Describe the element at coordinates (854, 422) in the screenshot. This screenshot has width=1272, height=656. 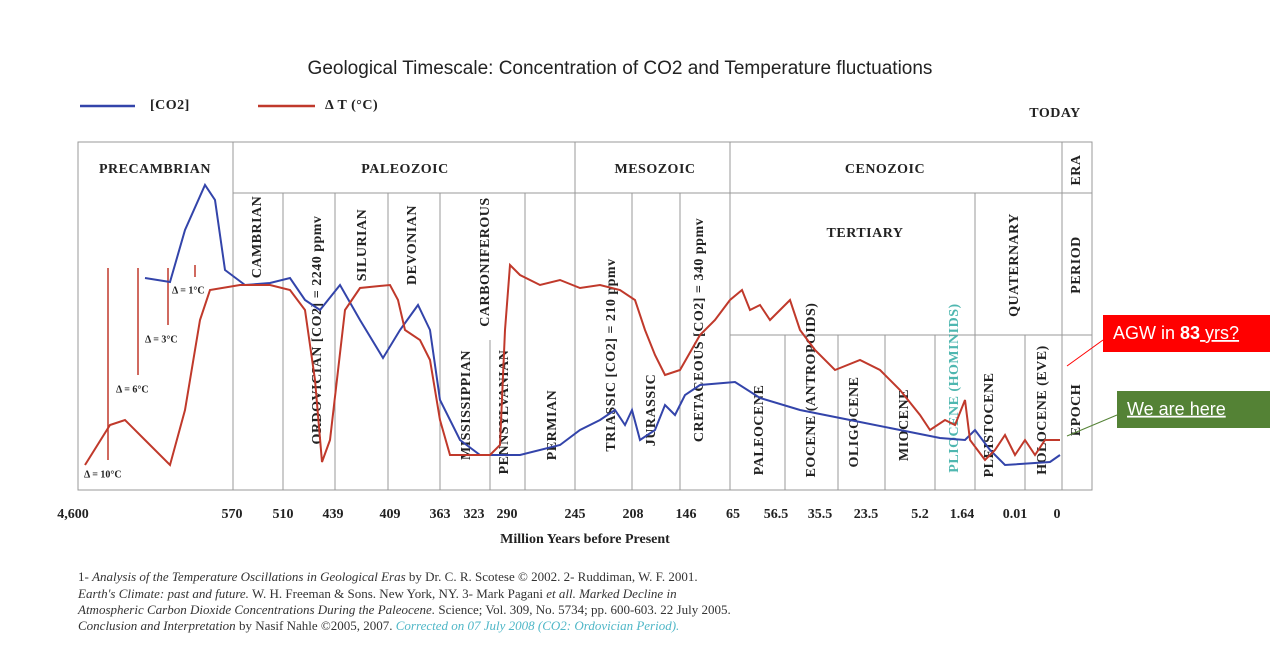
I see `epoch-label: OLIGOCENE` at that location.